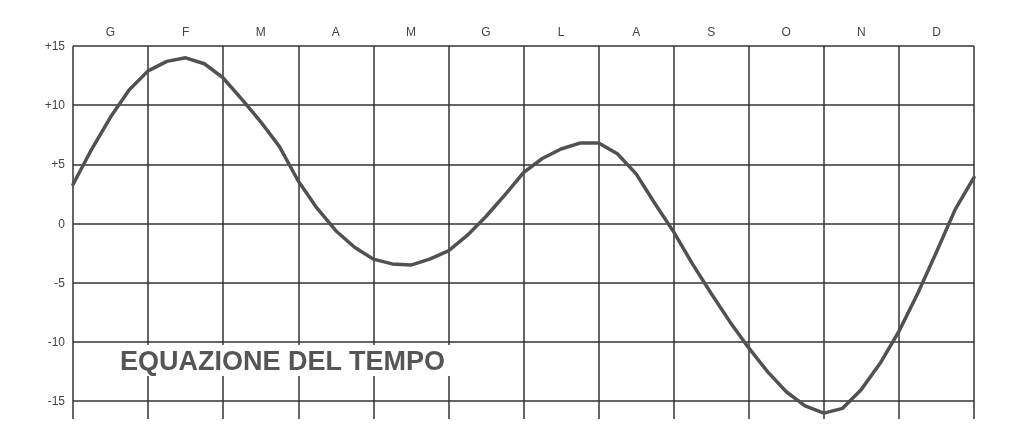 The width and height of the screenshot is (1024, 447). What do you see at coordinates (283, 360) in the screenshot?
I see `text: EQUAZIONE DEL TEMPO` at bounding box center [283, 360].